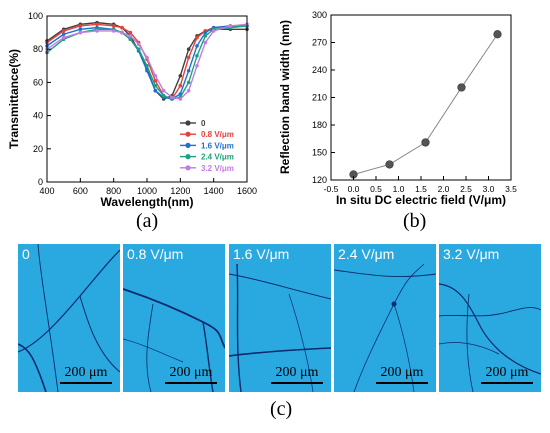 This screenshot has height=433, width=550. What do you see at coordinates (319, 180) in the screenshot?
I see `y-tick-label: 120` at bounding box center [319, 180].